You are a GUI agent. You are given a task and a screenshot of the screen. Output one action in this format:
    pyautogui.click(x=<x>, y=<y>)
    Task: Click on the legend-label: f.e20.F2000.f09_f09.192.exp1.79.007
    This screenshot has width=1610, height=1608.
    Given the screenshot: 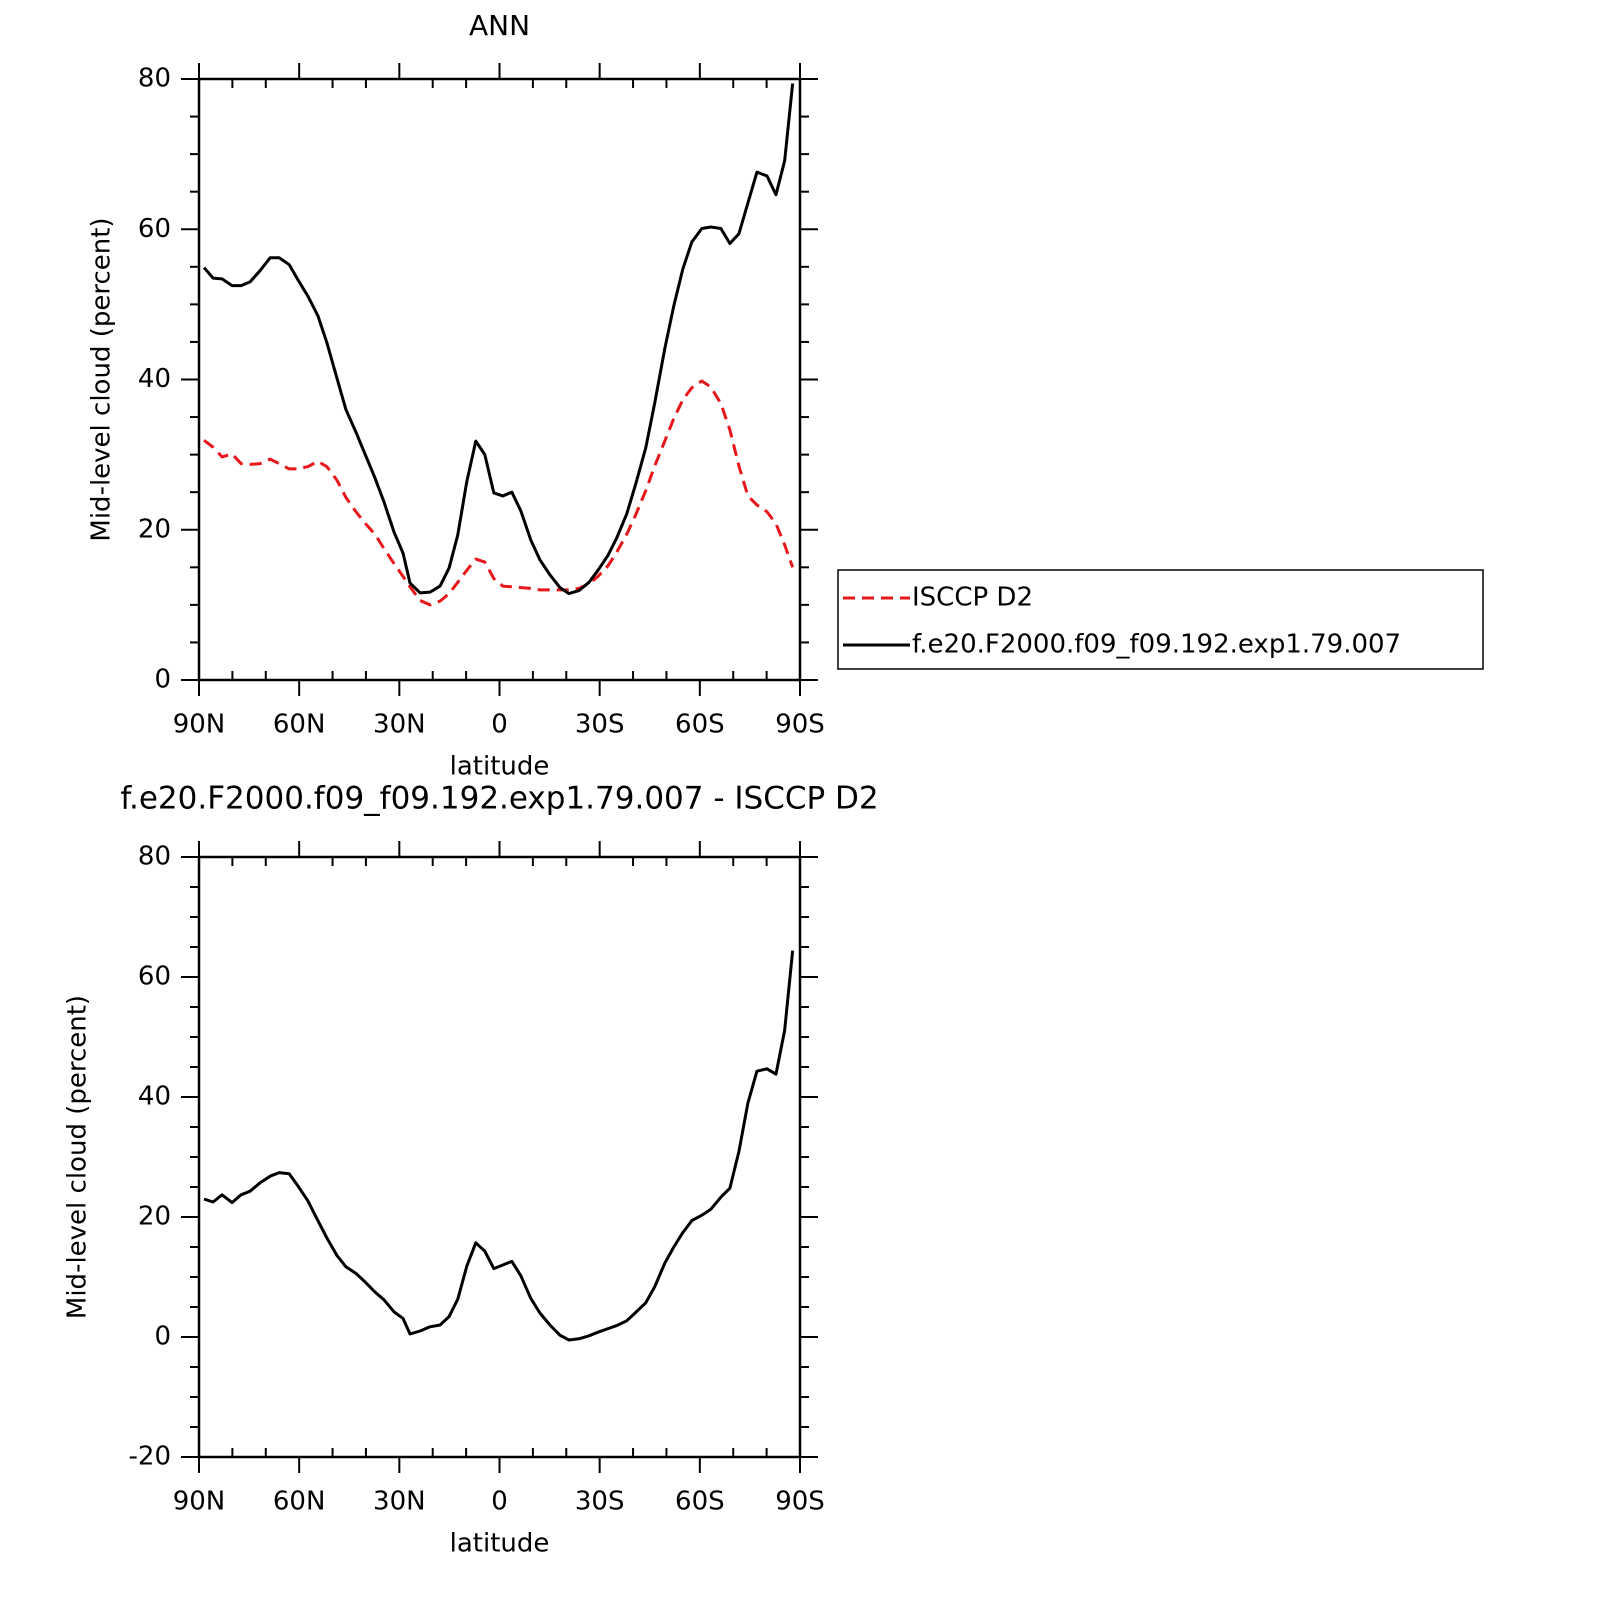 What is the action you would take?
    pyautogui.click(x=1156, y=645)
    